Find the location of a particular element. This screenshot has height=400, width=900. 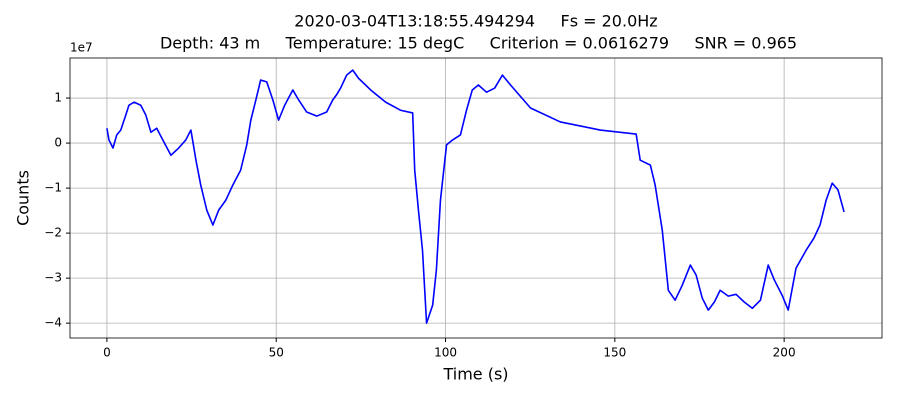

x-tick-label: 50 is located at coordinates (276, 353).